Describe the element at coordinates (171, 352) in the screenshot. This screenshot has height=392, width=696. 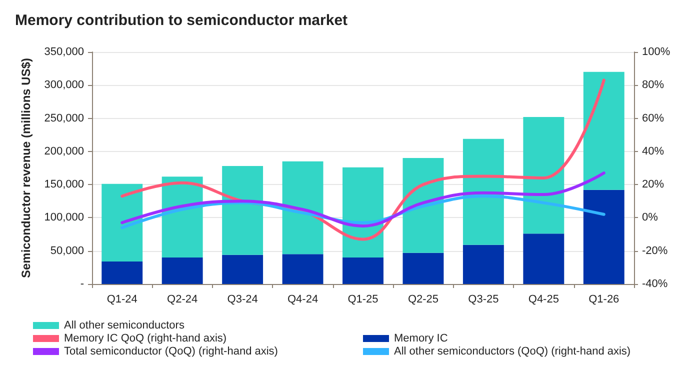
I see `legend-label: Total semiconductor (QoQ) (right-hand axis)` at that location.